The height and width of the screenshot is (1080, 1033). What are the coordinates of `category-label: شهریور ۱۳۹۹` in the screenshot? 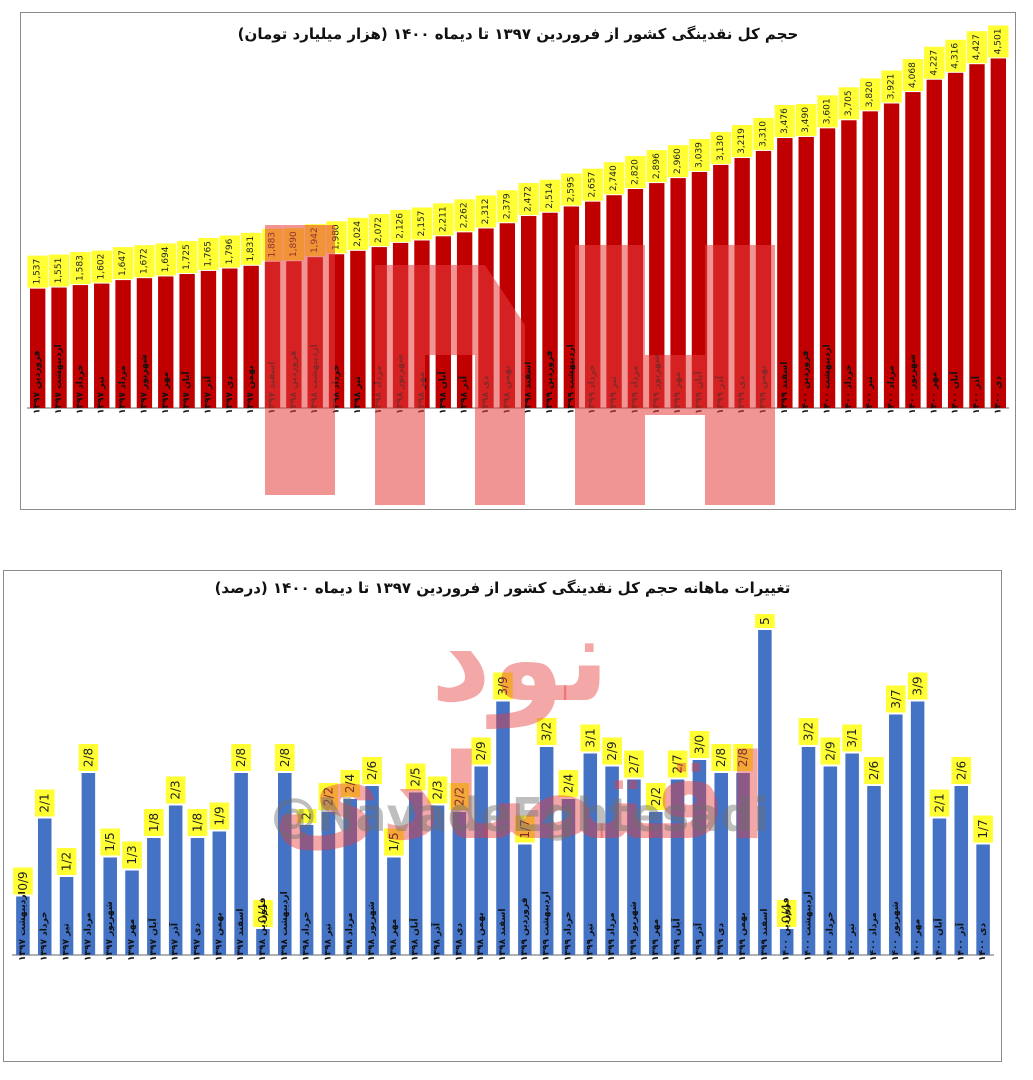 It's located at (657, 384).